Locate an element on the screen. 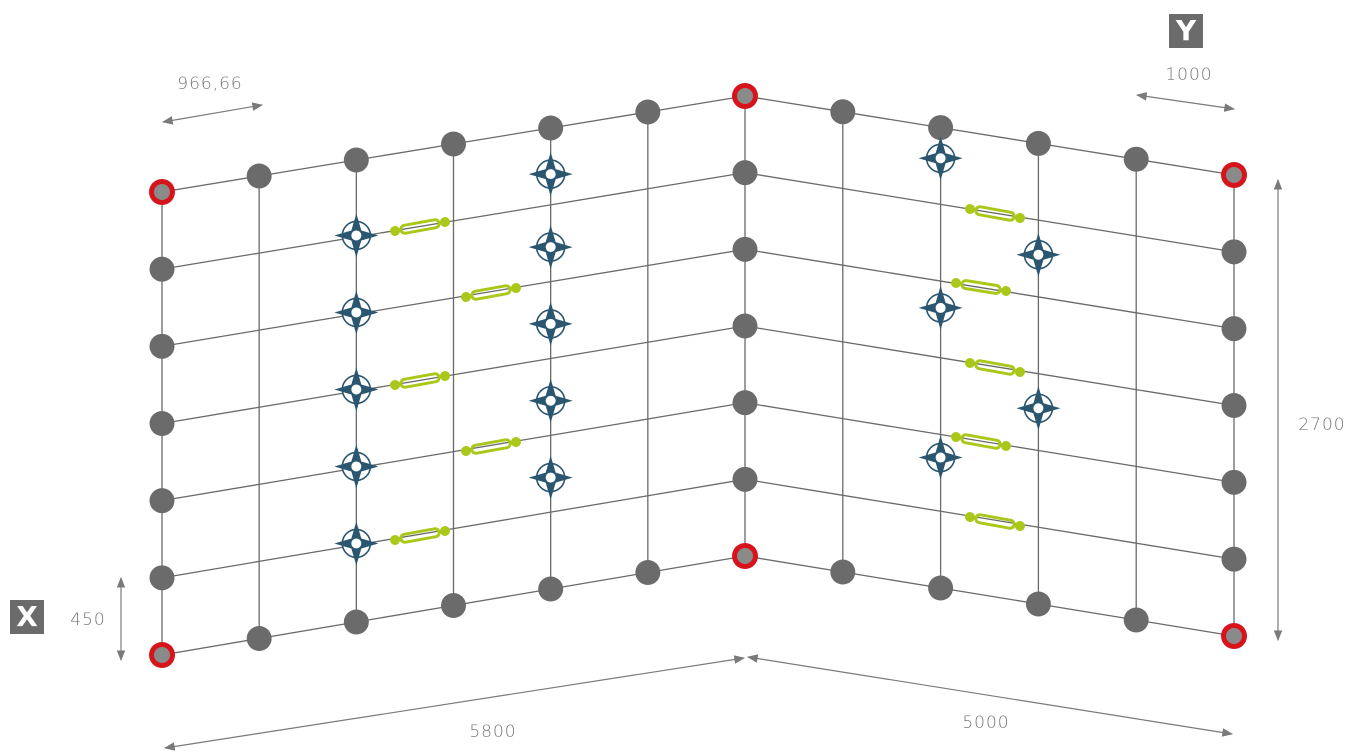 Image resolution: width=1354 pixels, height=753 pixels. dim-line-spacing-right is located at coordinates (1185, 102).